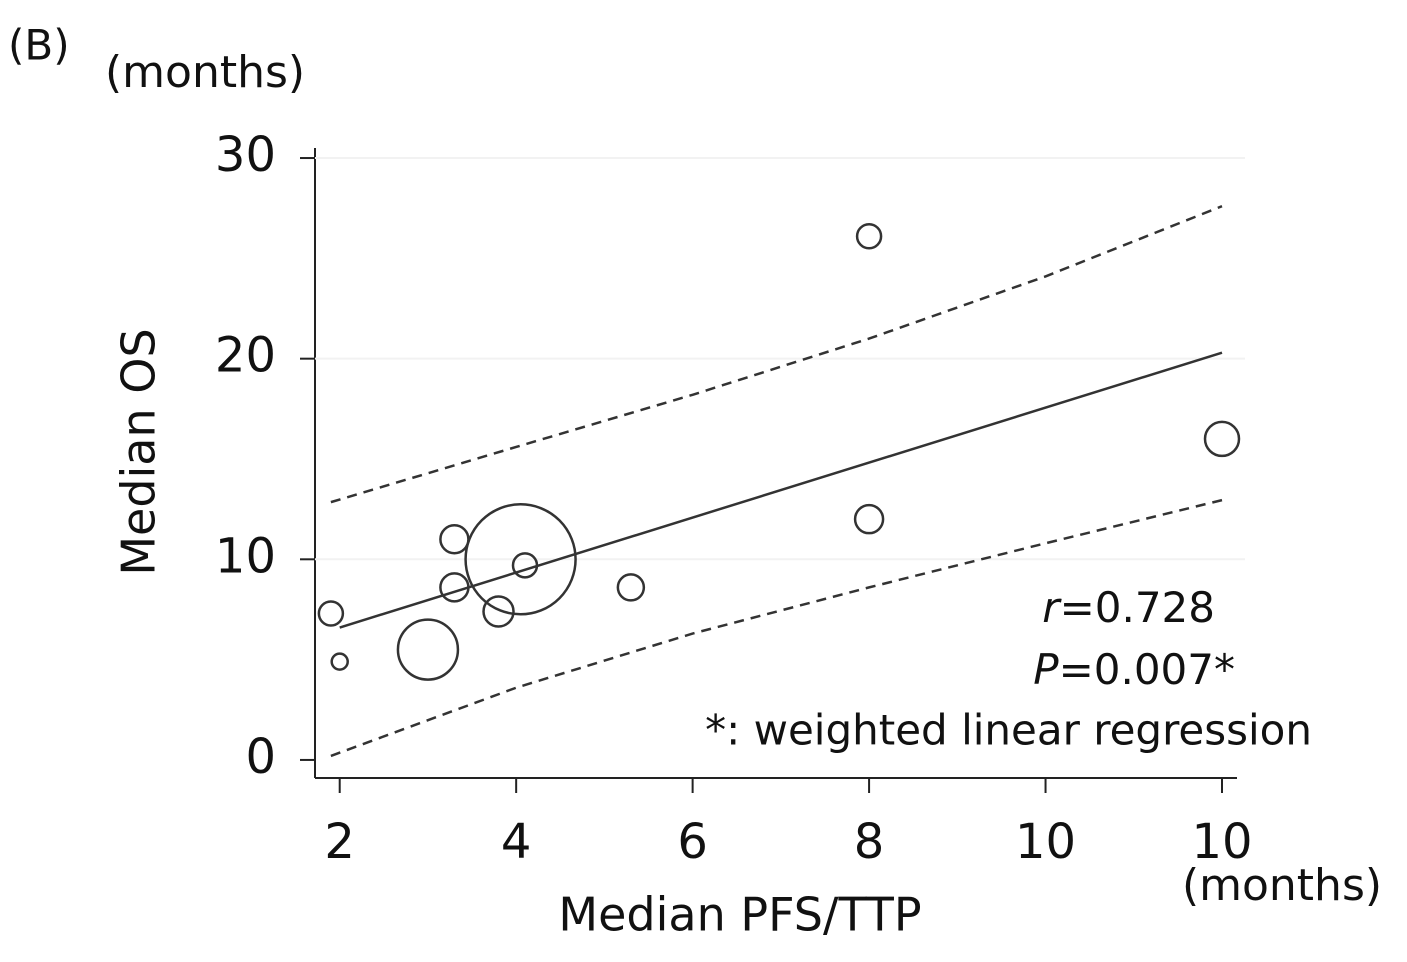  What do you see at coordinates (245, 356) in the screenshot?
I see `y-tick-label: 20` at bounding box center [245, 356].